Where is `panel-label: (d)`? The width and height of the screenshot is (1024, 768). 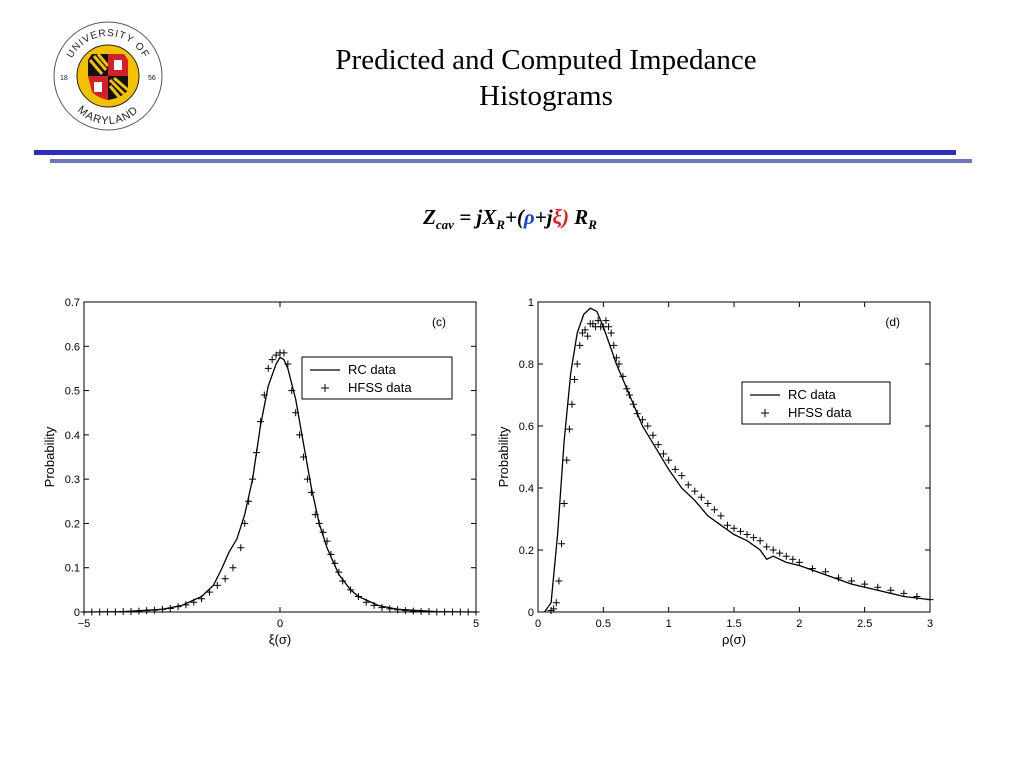
panel-label: (d) is located at coordinates (892, 322).